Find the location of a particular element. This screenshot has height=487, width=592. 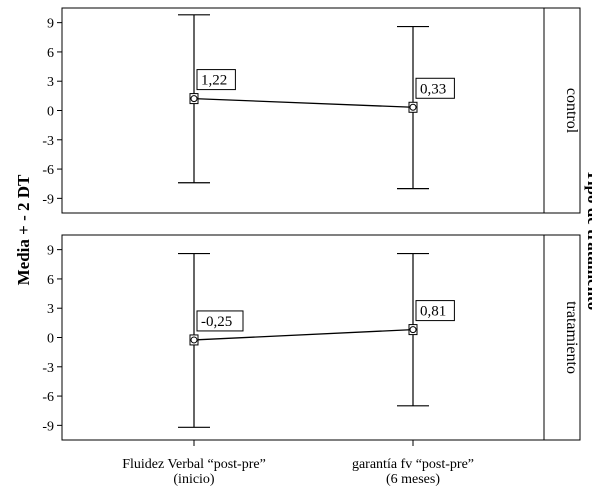

panel-label: tratamiento is located at coordinates (571, 337).